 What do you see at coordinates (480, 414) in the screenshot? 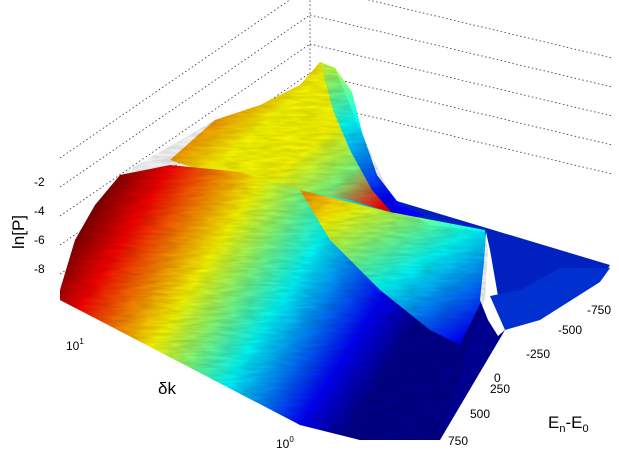
I see `x-tick-label: 500` at bounding box center [480, 414].